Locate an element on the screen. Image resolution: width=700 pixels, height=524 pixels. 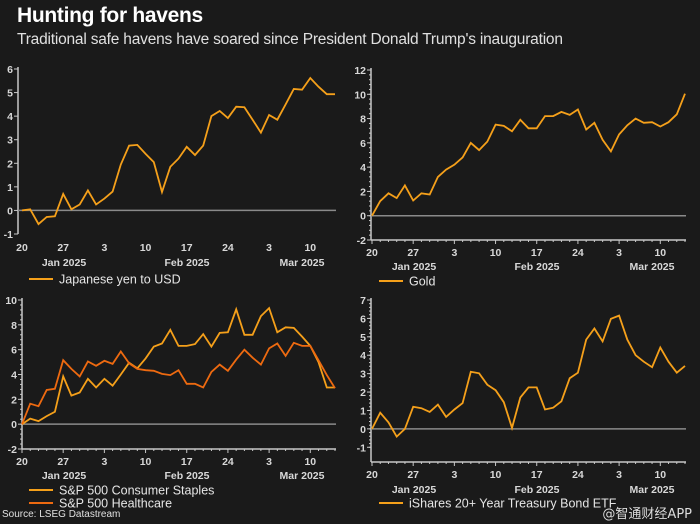
legend-label: Gold is located at coordinates (422, 282).